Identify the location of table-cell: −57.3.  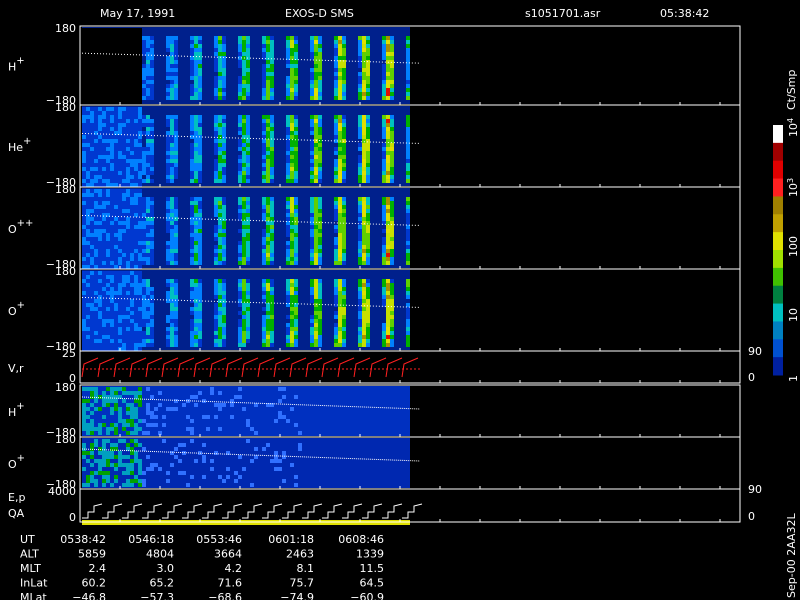
(157, 595).